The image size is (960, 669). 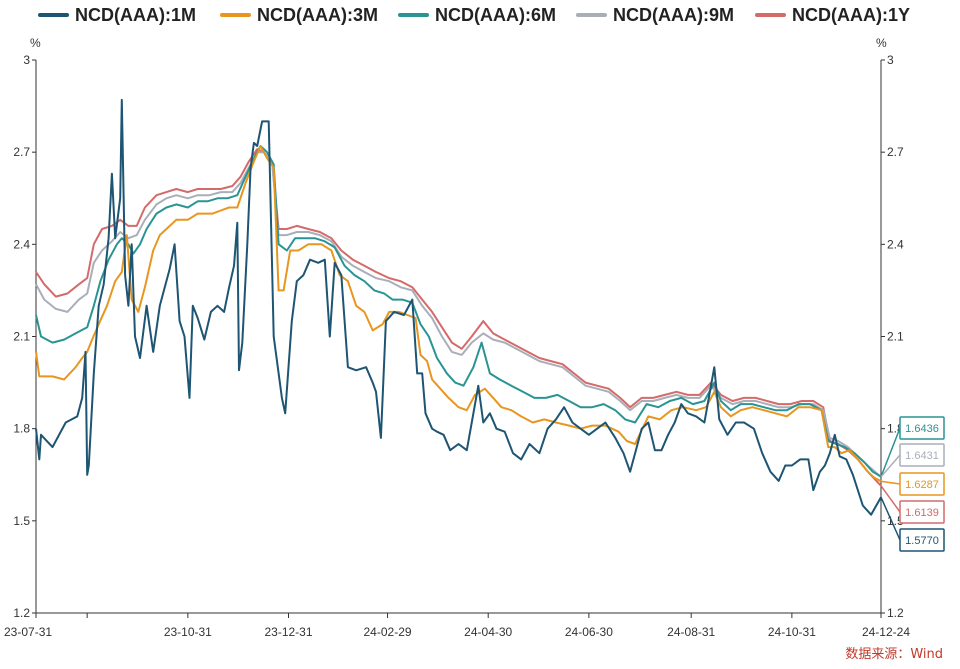 I want to click on x-tick-label: 23-10-31, so click(x=188, y=632).